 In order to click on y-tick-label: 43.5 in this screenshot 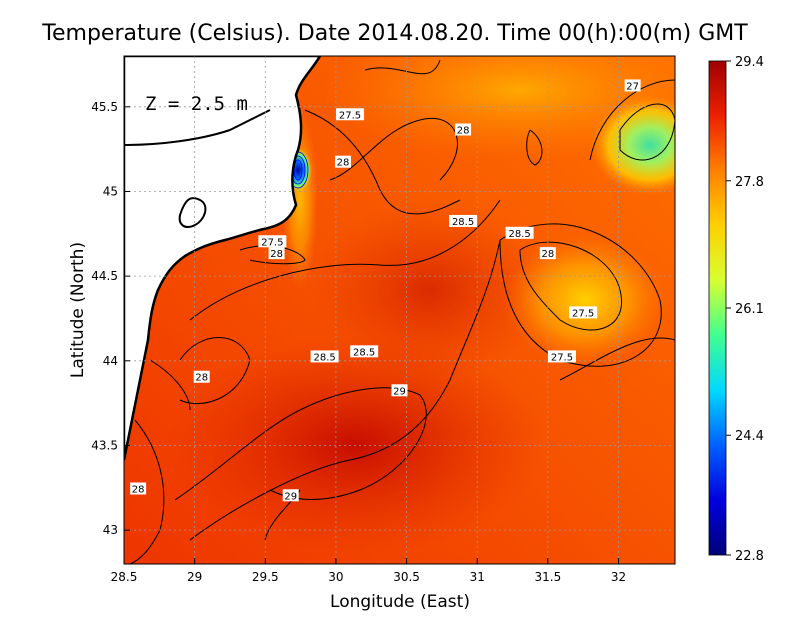, I will do `click(104, 445)`.